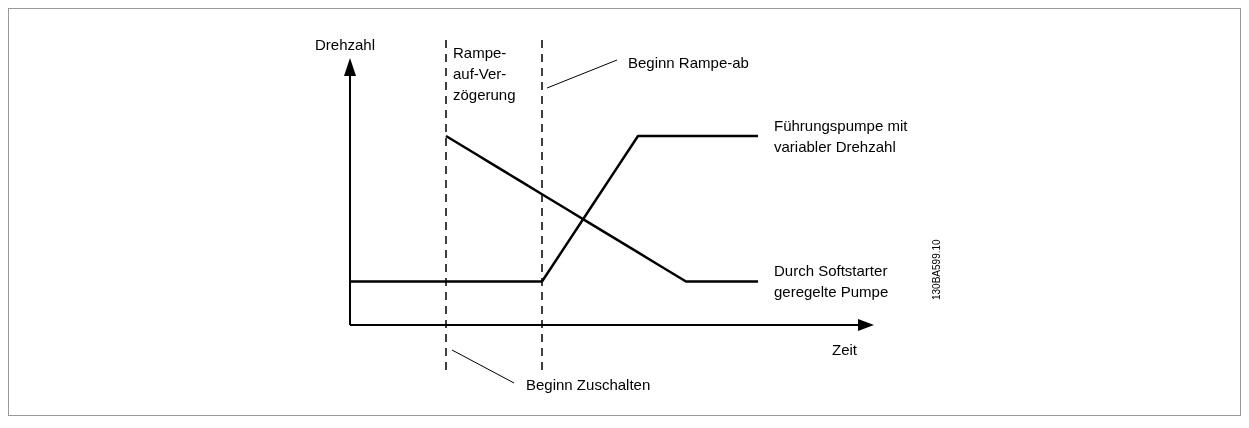 The image size is (1249, 428). I want to click on text: Beginn Rampe-ab, so click(688, 62).